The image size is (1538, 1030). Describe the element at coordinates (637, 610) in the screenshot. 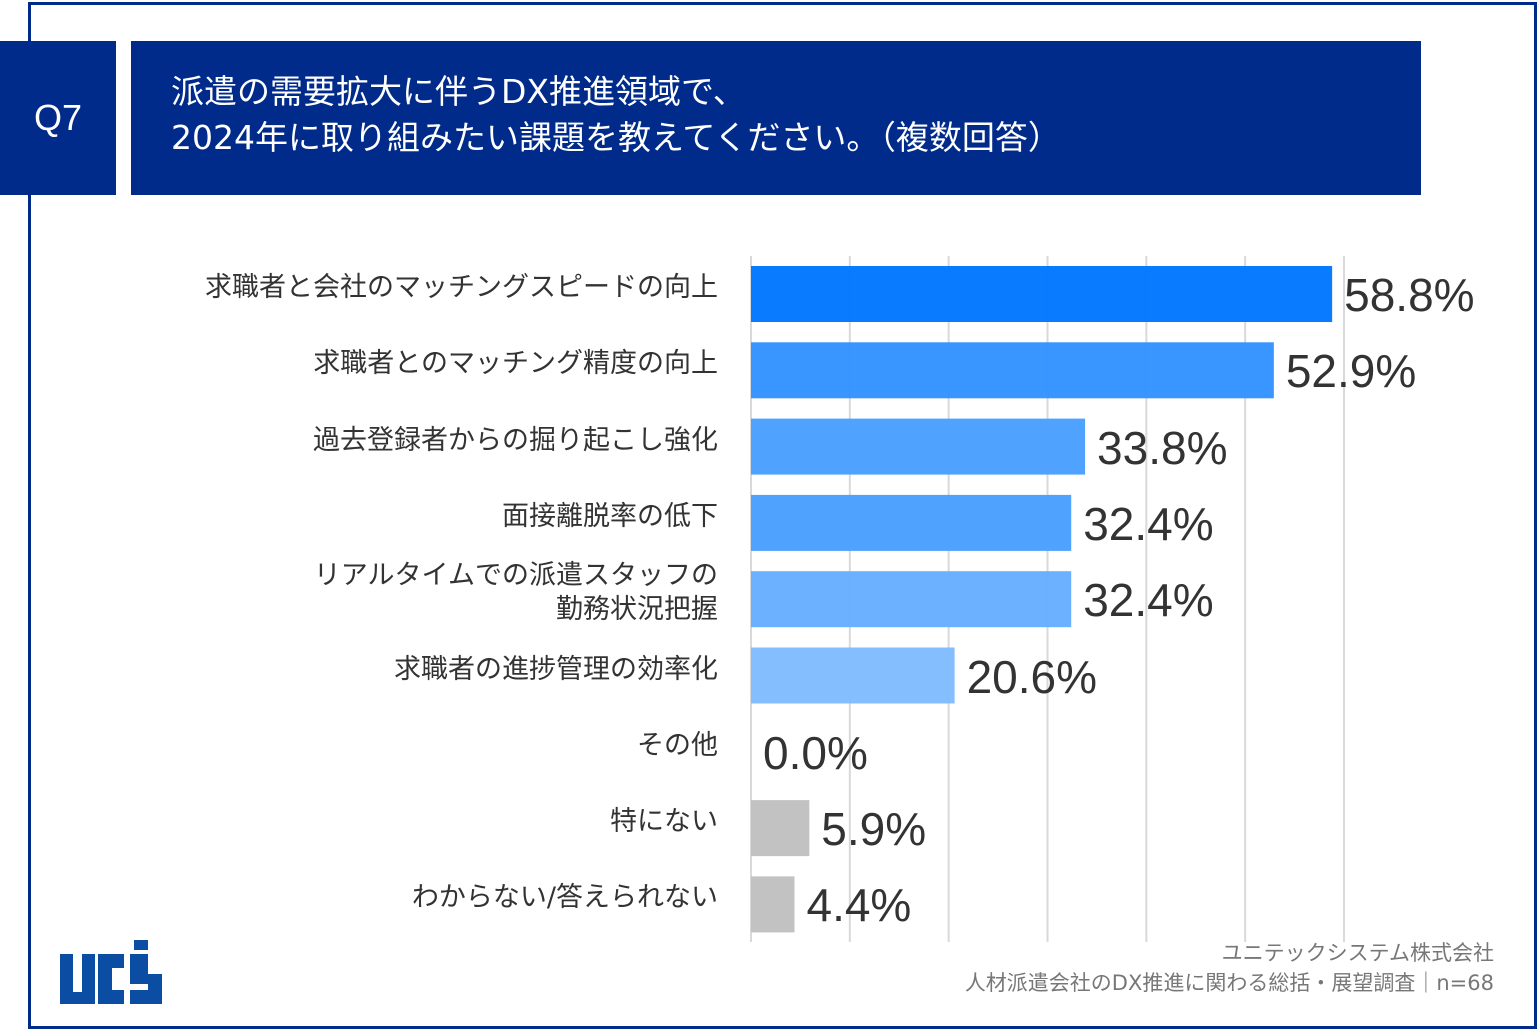

I see `category-label-line: 勤務状況把握` at that location.